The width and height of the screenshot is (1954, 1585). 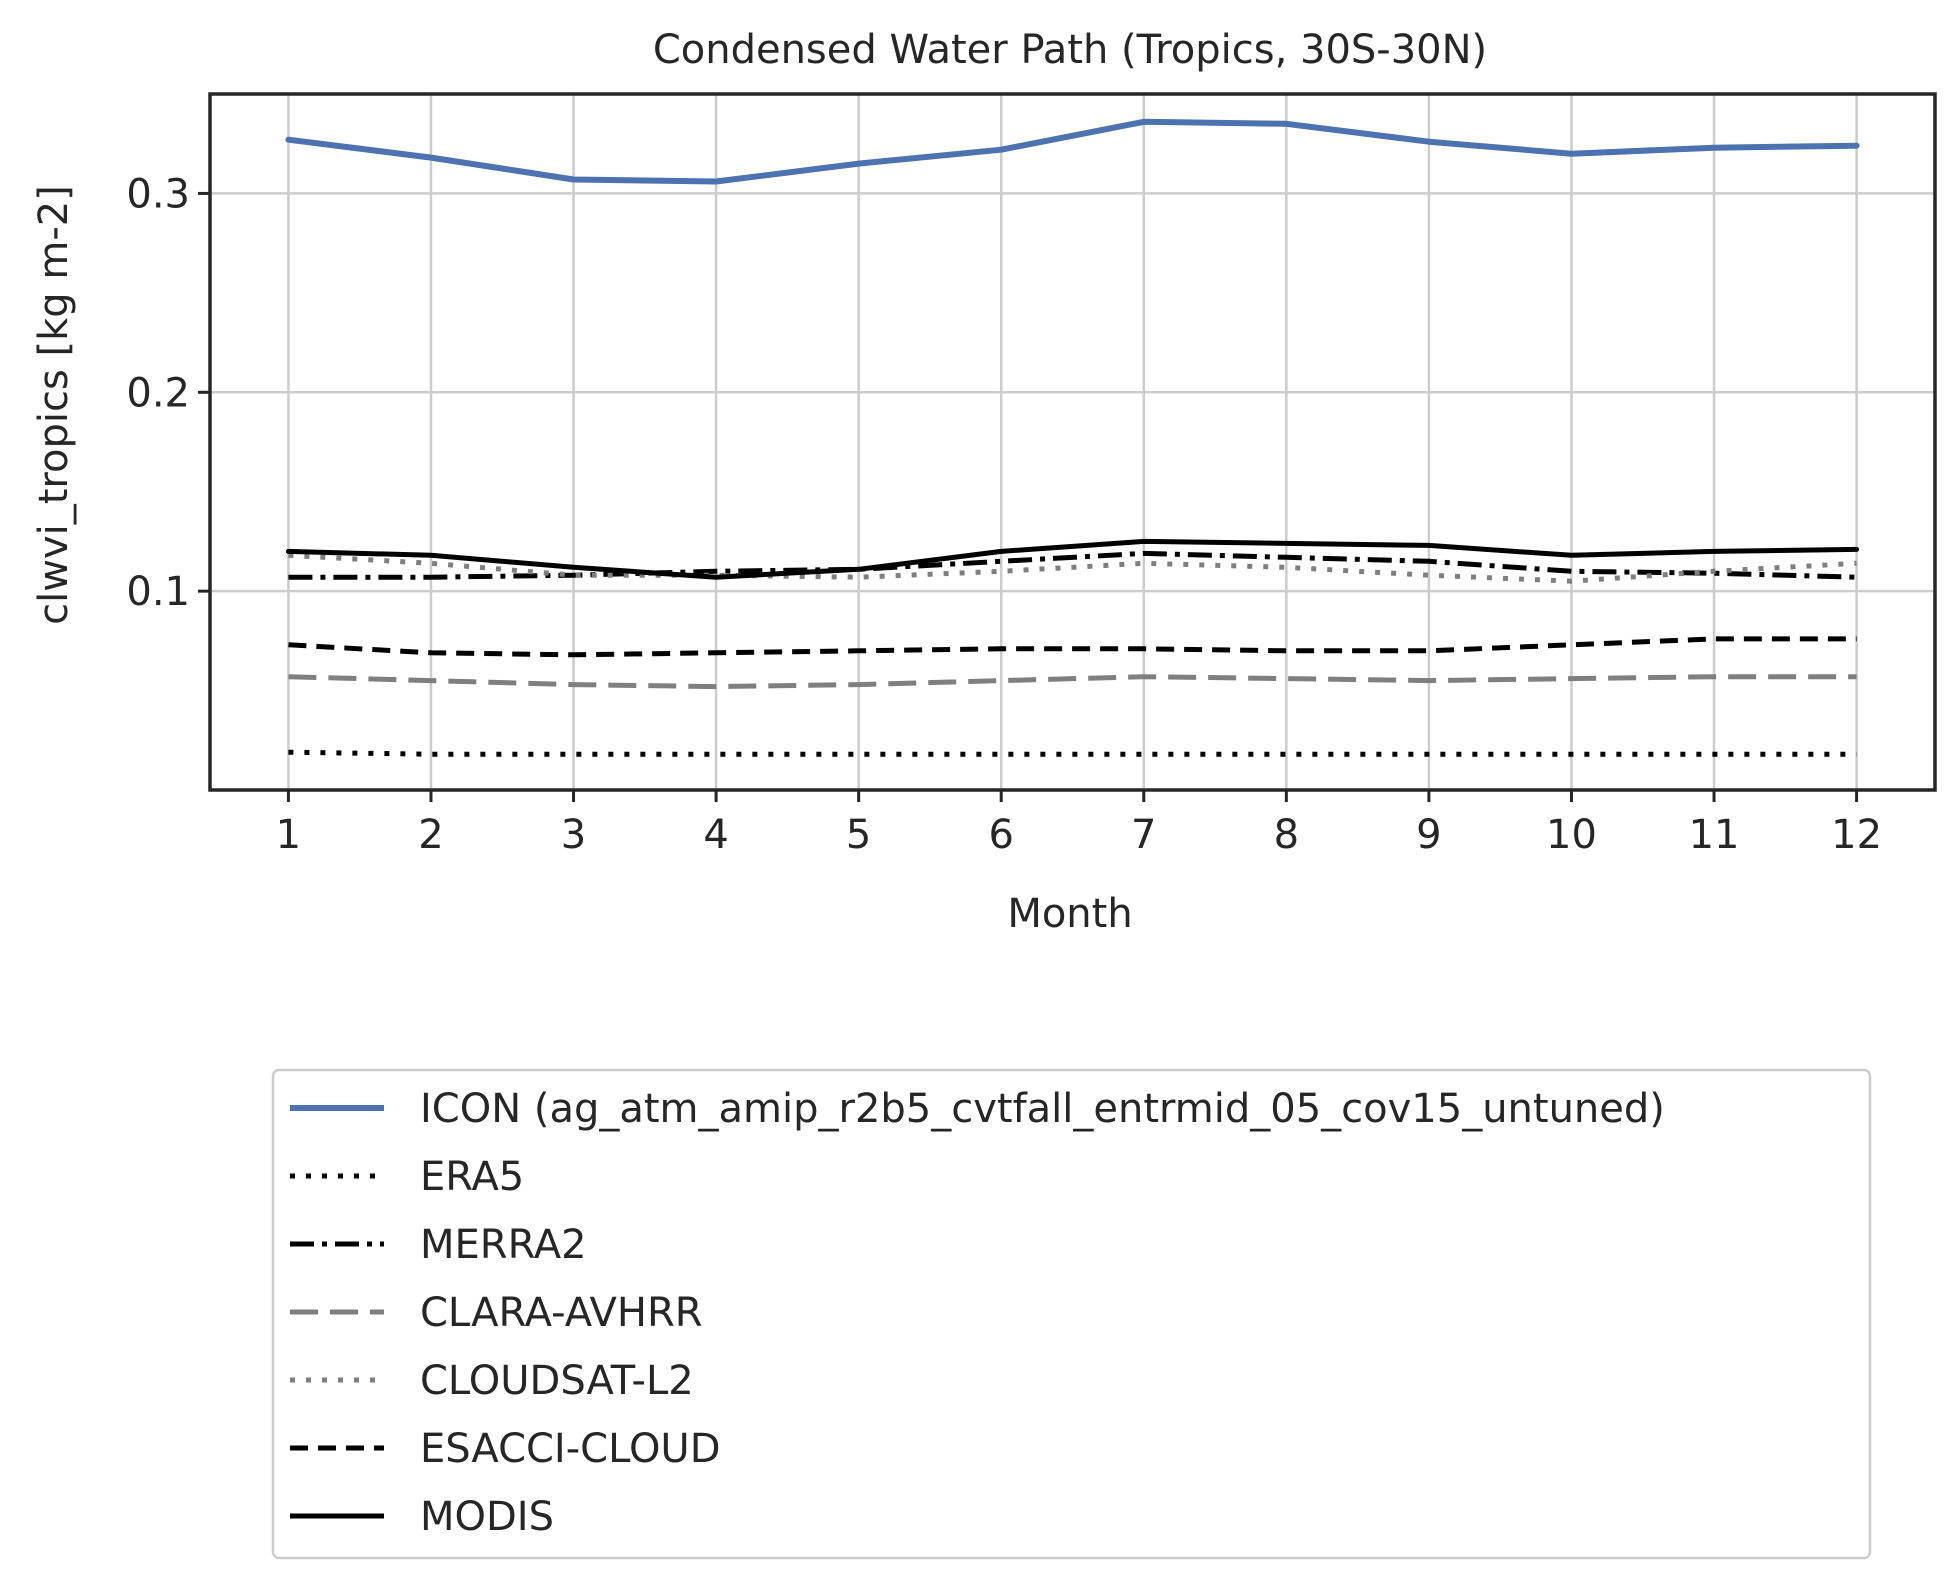 I want to click on y-tick-label: 0.1, so click(x=158, y=592).